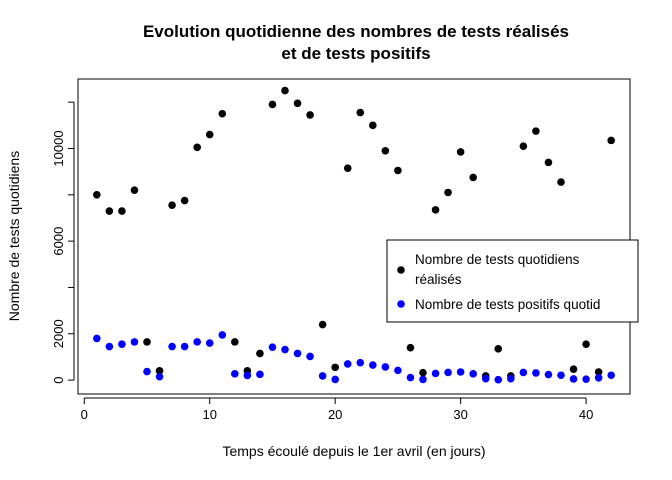 This screenshot has width=672, height=480. Describe the element at coordinates (497, 259) in the screenshot. I see `legend-label: Nombre de tests quotidiens` at that location.